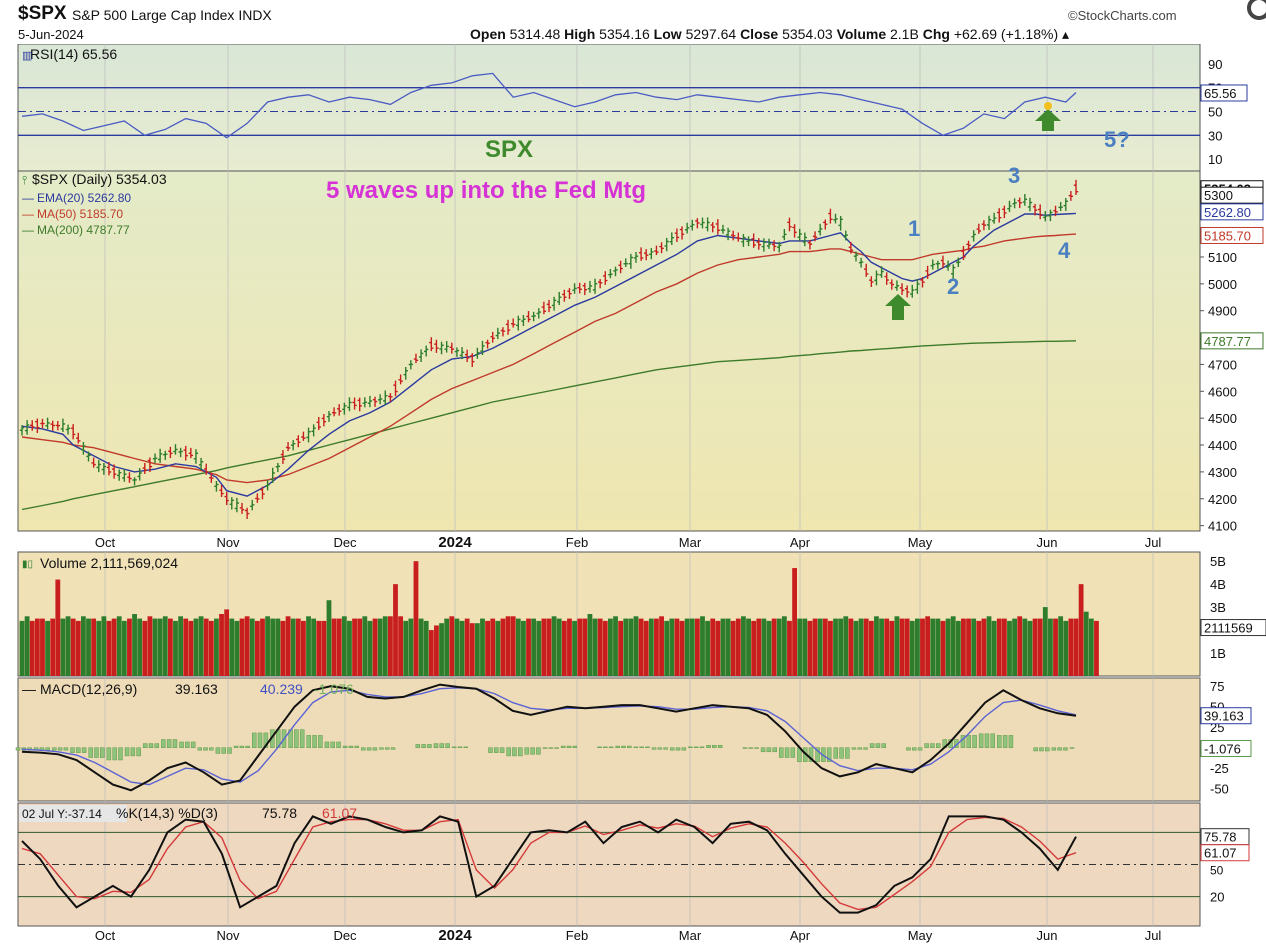 The height and width of the screenshot is (945, 1266). Describe the element at coordinates (99, 179) in the screenshot. I see `price-legend: $SPX (Daily) 5354.03` at that location.